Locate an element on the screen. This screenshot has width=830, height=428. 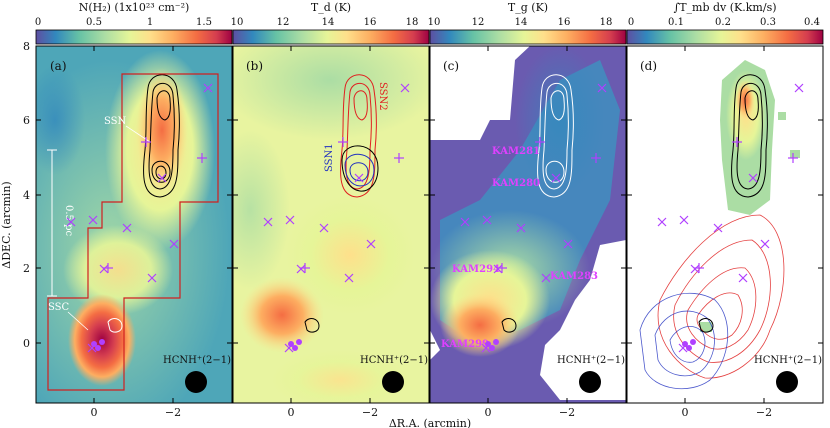
label-kam299: KAM299 is located at coordinates (465, 344).